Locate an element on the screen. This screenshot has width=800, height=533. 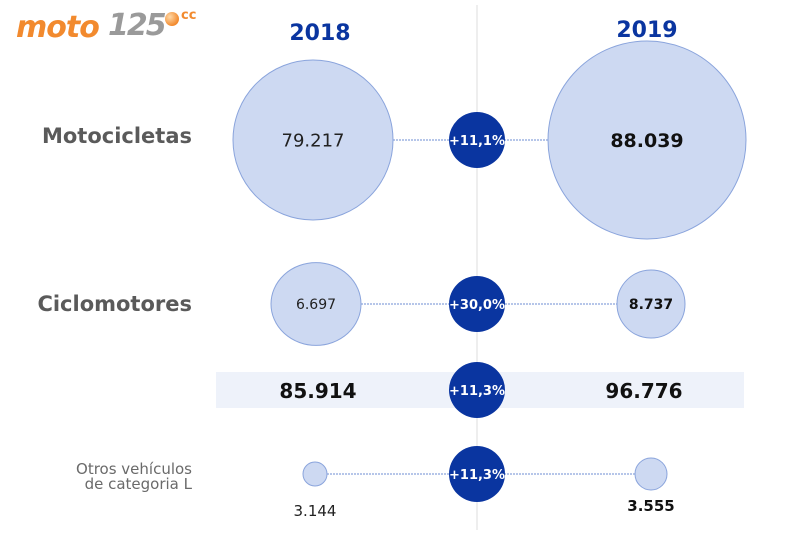
label-otros-line2: de categoria L is located at coordinates (138, 484).